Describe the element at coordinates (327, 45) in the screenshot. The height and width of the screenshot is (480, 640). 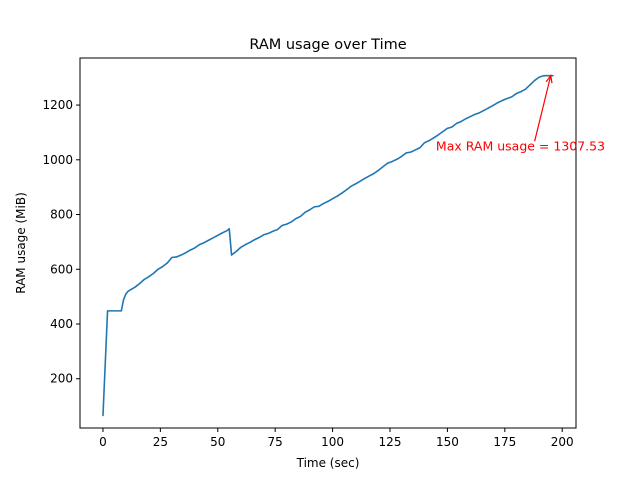
I see `chart-title: RAM usage over Time` at that location.